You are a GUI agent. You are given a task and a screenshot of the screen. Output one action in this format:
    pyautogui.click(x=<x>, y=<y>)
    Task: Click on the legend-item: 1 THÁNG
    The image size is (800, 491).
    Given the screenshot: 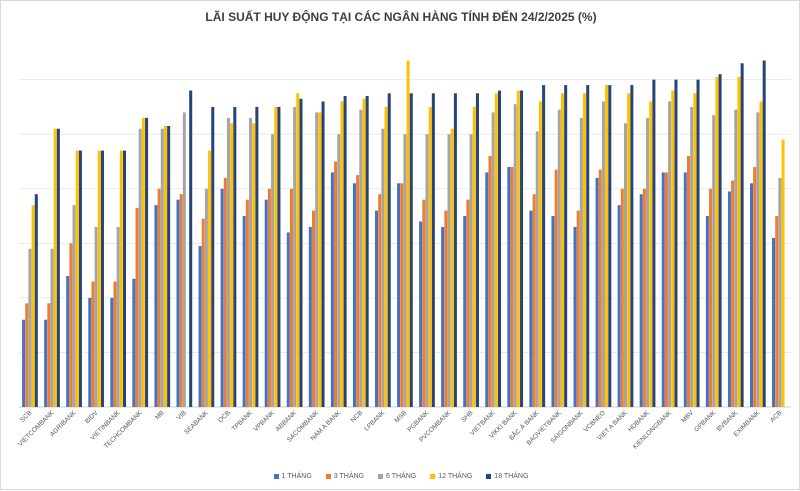 What is the action you would take?
    pyautogui.click(x=292, y=476)
    